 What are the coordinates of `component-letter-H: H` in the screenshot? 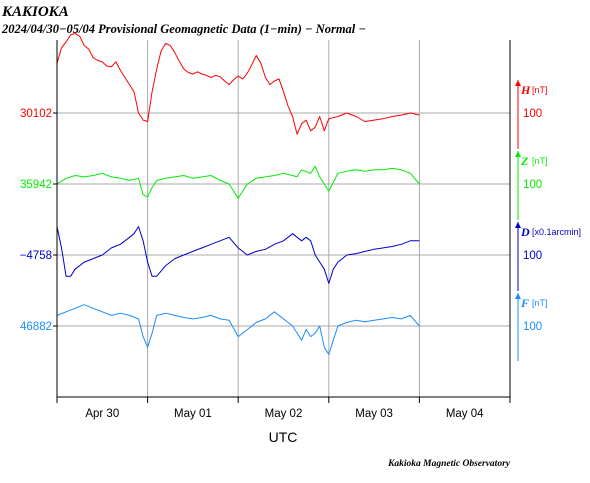 It's located at (525, 90).